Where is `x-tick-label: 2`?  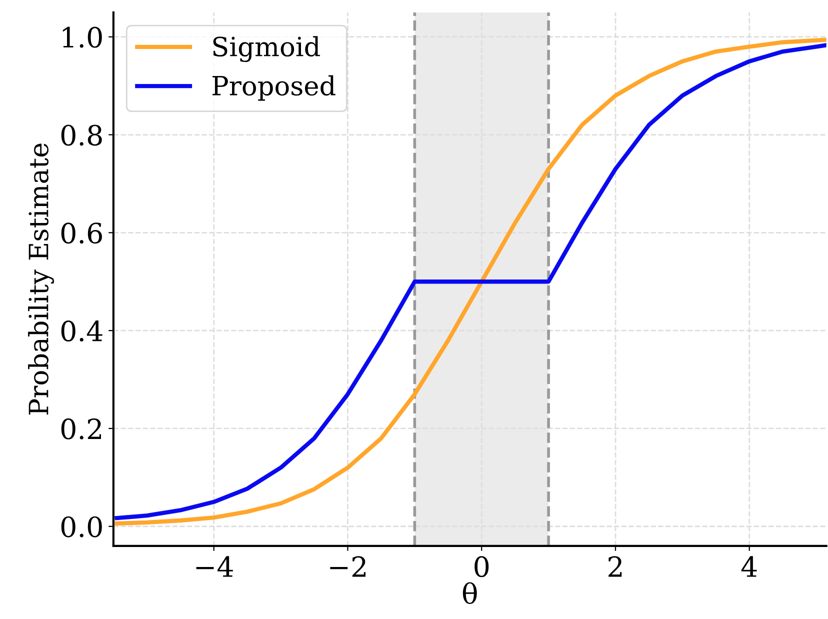 x-tick-label: 2 is located at coordinates (615, 566).